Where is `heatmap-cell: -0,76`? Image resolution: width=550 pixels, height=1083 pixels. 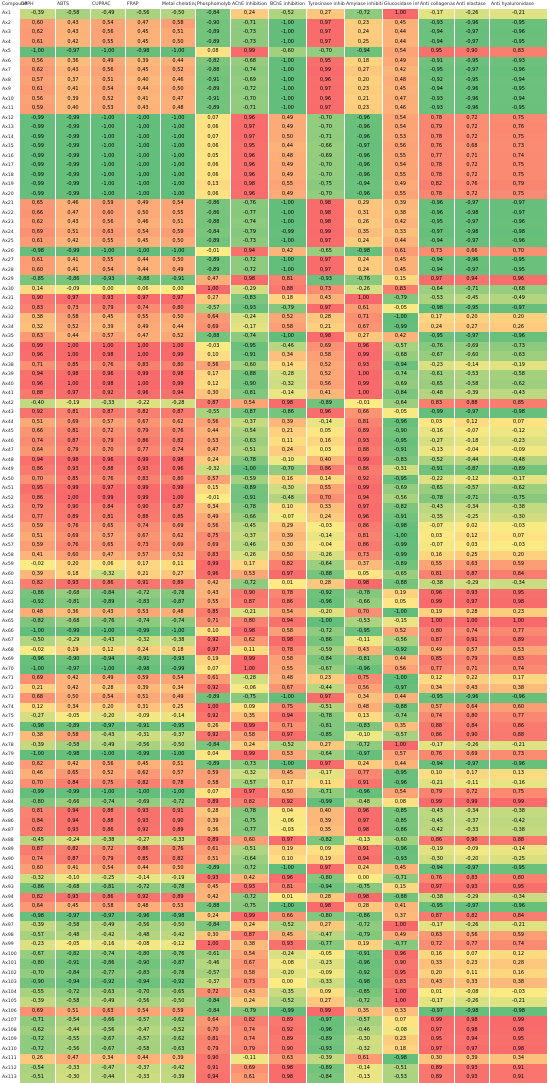 heatmap-cell: -0,76 is located at coordinates (178, 954).